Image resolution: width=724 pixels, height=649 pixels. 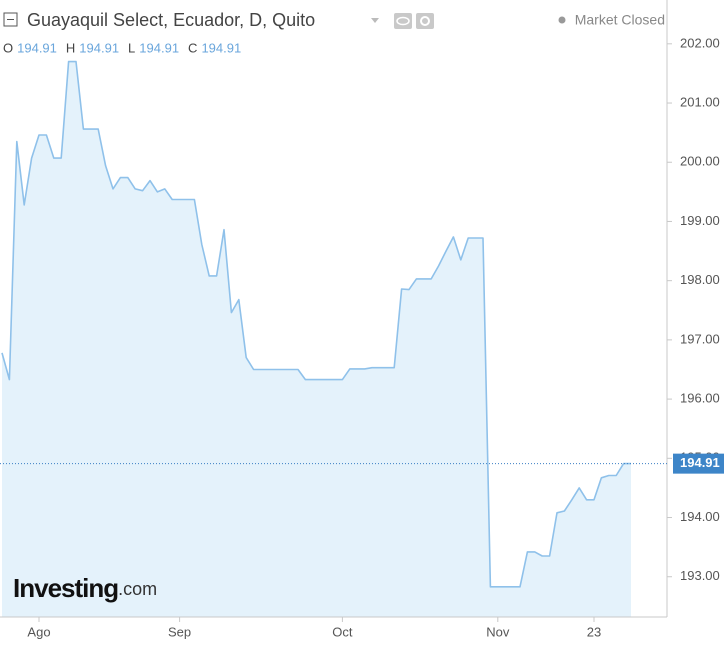 What do you see at coordinates (375, 20) in the screenshot?
I see `title-dropdown` at bounding box center [375, 20].